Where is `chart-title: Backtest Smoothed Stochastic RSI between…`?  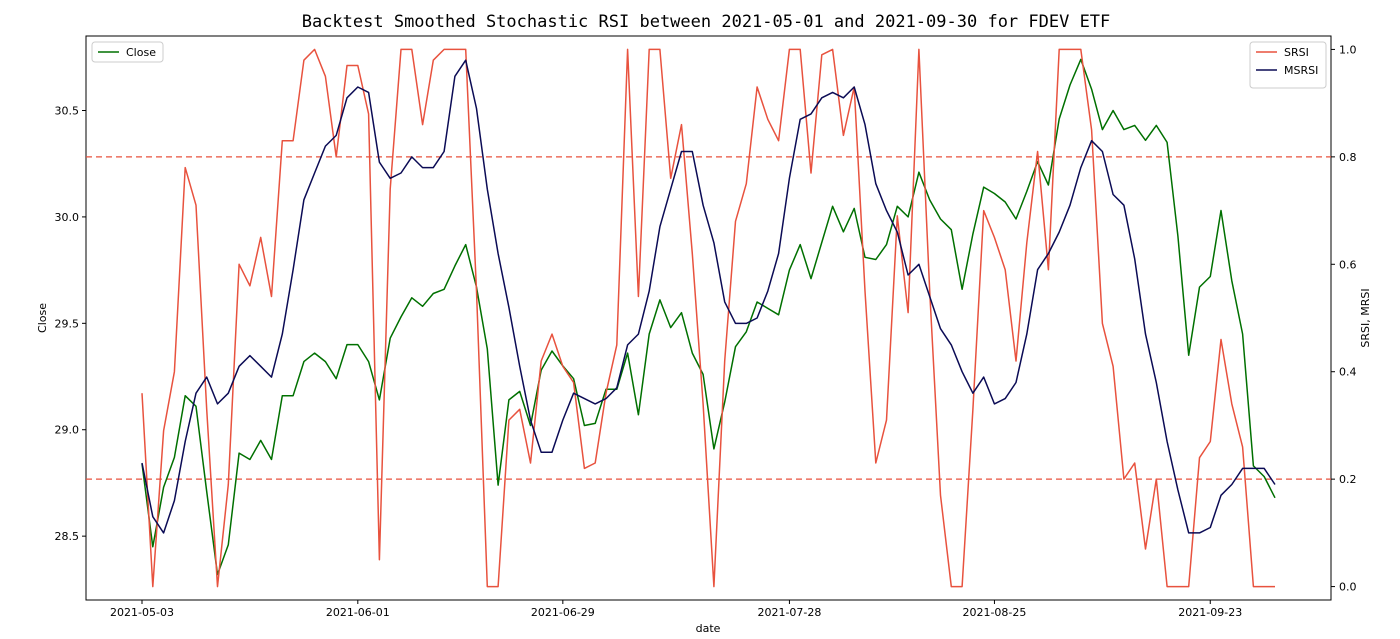 chart-title: Backtest Smoothed Stochastic RSI between… is located at coordinates (706, 22).